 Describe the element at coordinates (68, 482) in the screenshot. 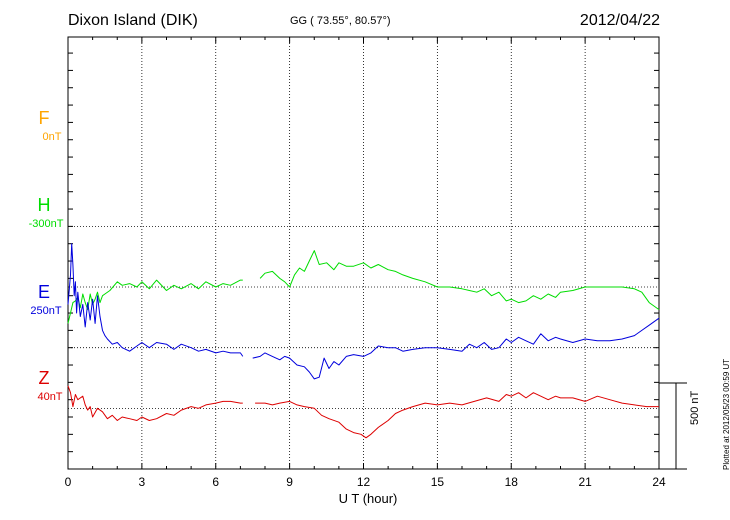

I see `x-tick-label: 0` at that location.